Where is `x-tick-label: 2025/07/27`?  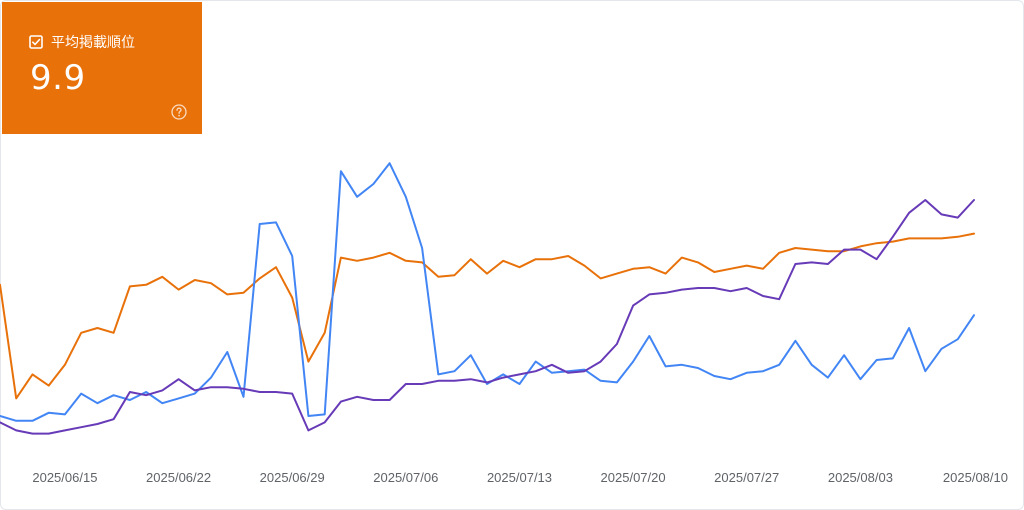
x-tick-label: 2025/07/27 is located at coordinates (746, 477).